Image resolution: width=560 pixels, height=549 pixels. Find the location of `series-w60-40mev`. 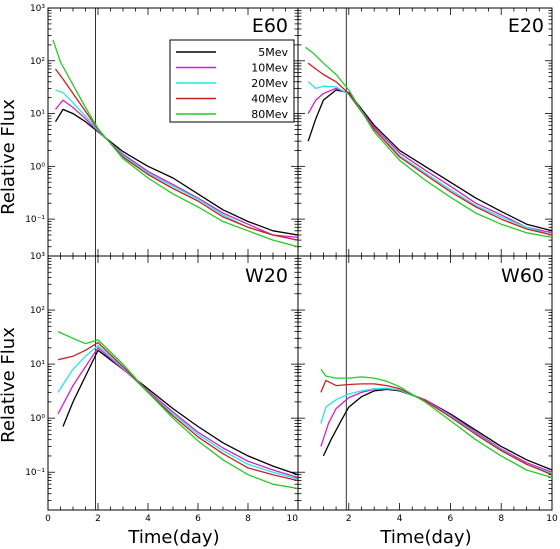

series-w60-40mev is located at coordinates (436, 427).